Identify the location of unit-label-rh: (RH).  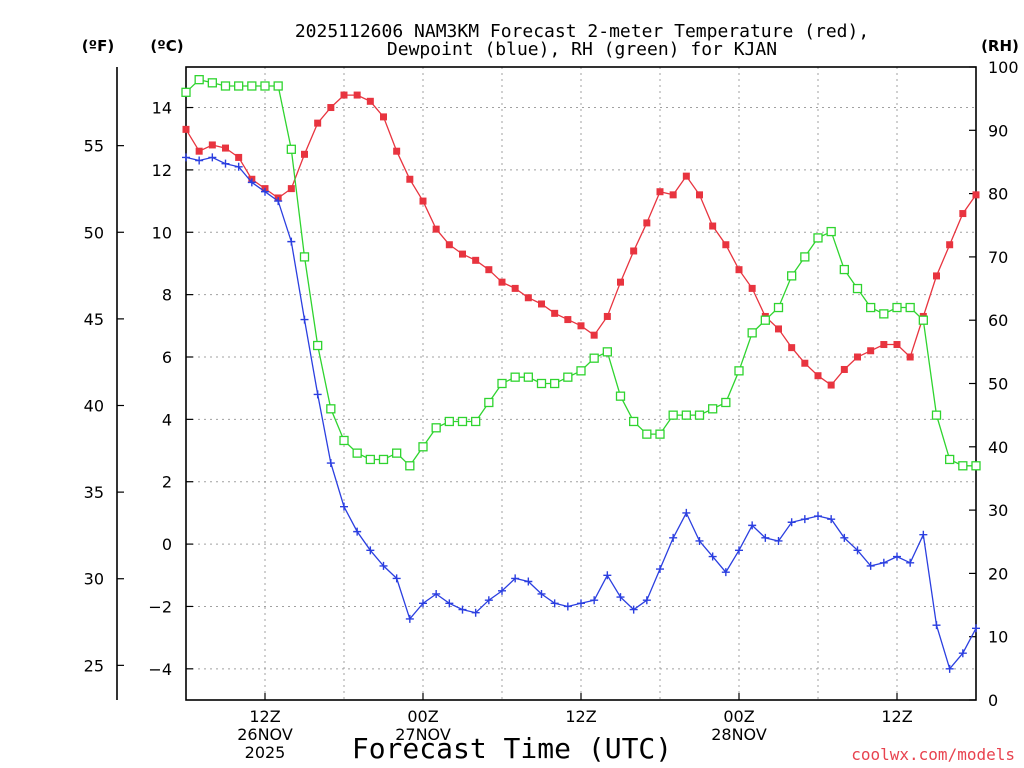
(1000, 46).